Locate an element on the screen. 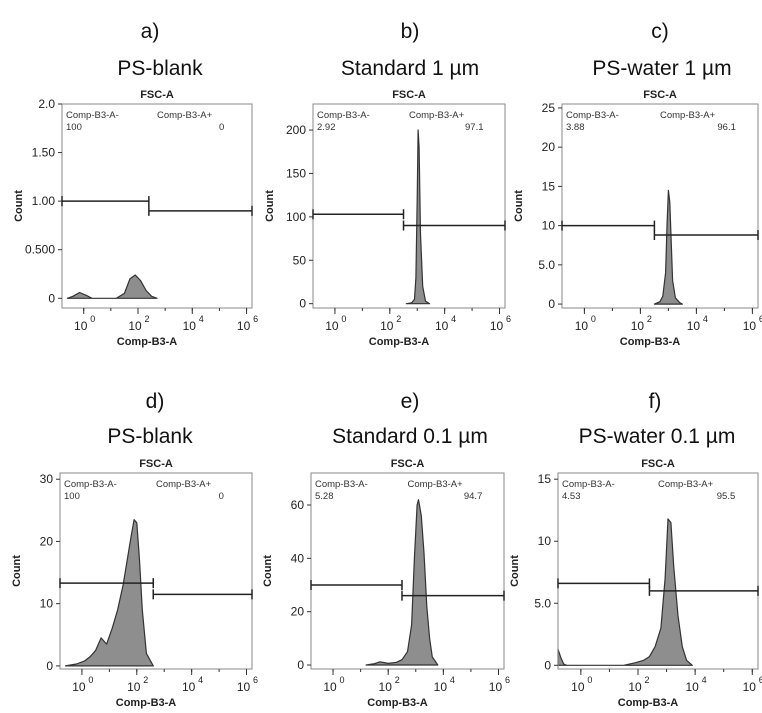 The height and width of the screenshot is (713, 762). y-tick-label: 0 is located at coordinates (547, 665).